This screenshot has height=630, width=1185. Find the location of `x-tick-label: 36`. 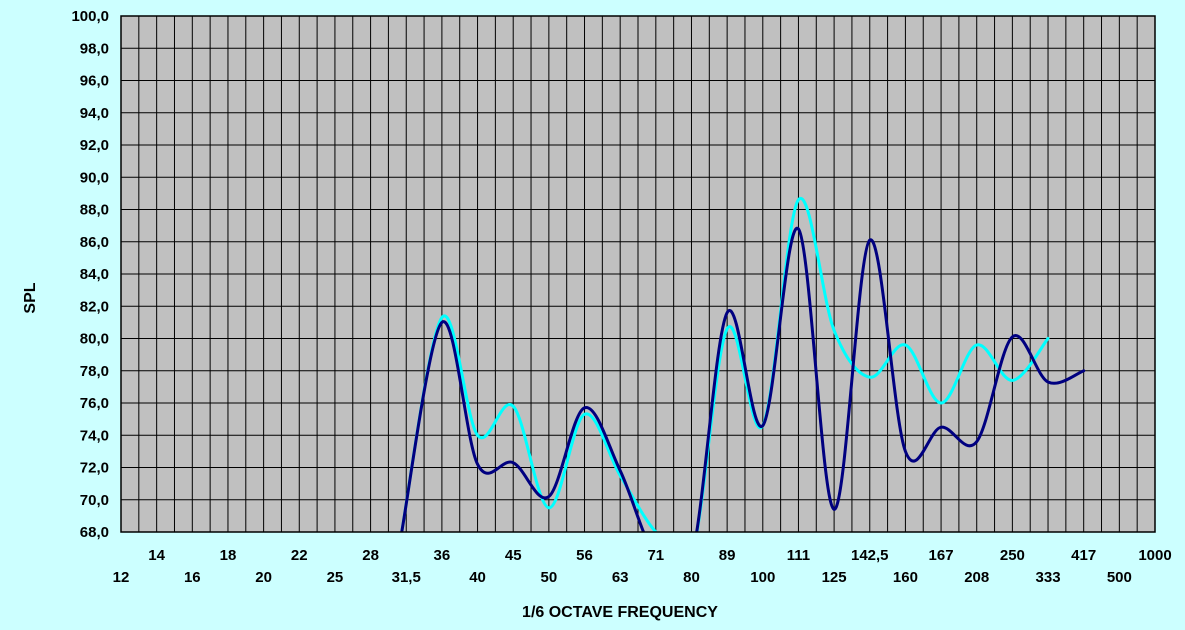

x-tick-label: 36 is located at coordinates (442, 555).